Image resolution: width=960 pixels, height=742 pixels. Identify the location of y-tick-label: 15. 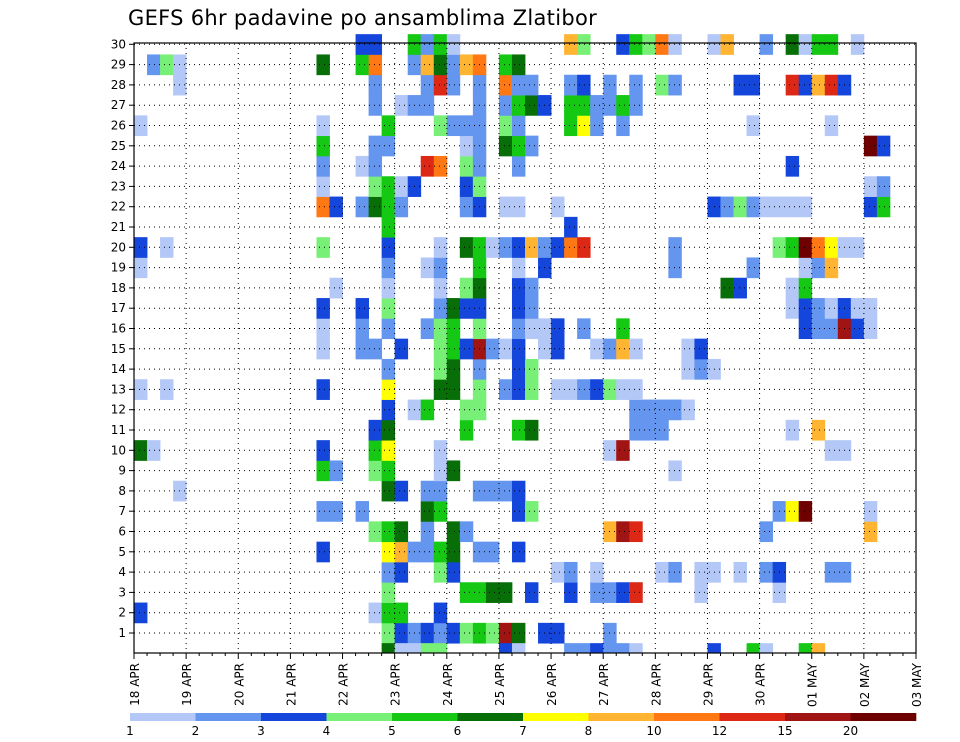
(118, 349).